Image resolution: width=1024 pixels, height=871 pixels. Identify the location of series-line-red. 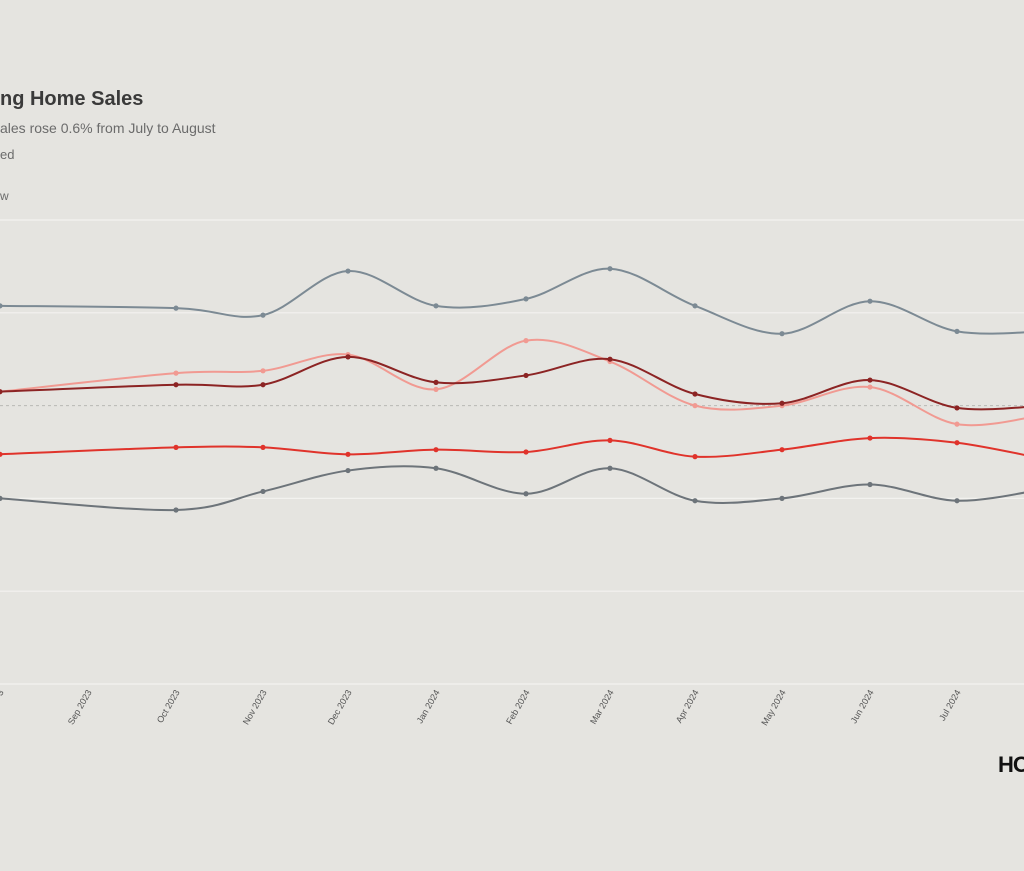
(512, 447).